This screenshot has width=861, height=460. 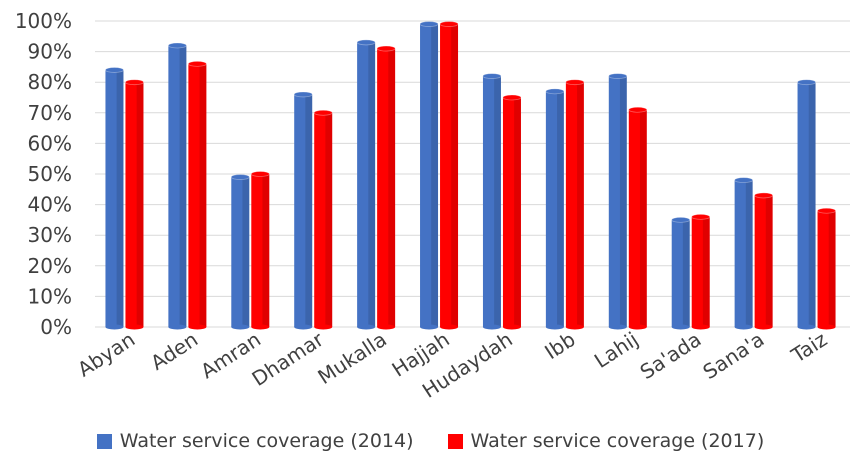 I want to click on y-tick-label: 0%, so click(x=56, y=327).